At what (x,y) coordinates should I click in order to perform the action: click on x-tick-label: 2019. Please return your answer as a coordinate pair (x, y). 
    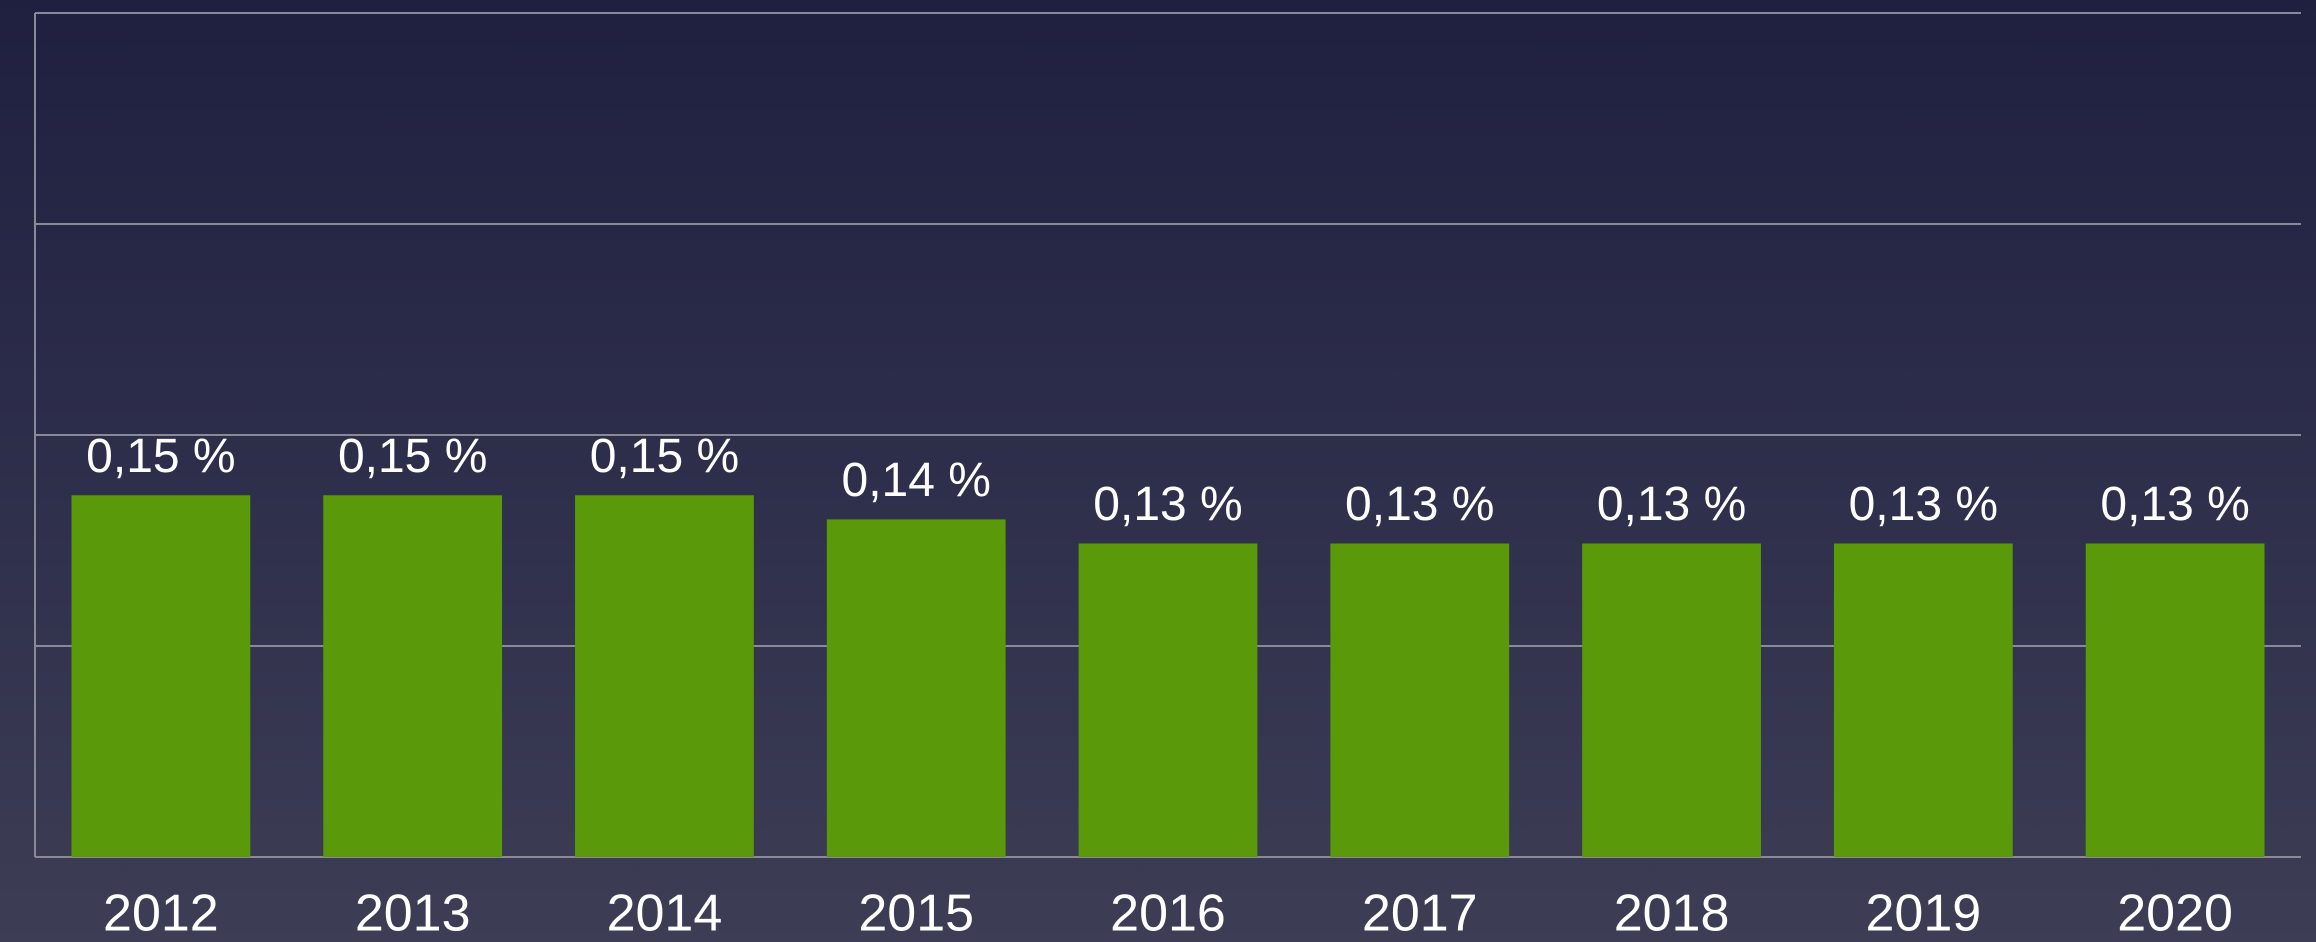
    Looking at the image, I should click on (1923, 913).